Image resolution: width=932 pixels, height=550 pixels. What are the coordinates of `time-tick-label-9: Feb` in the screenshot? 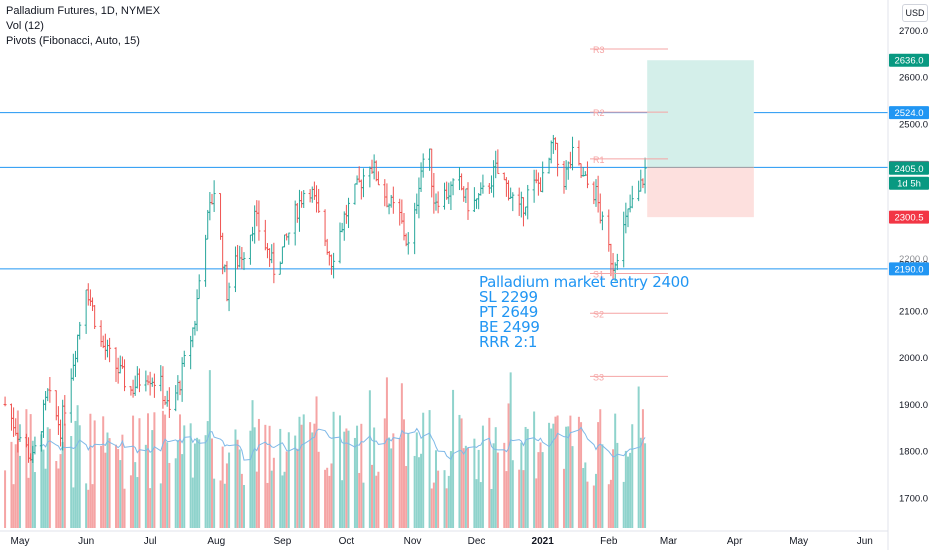 It's located at (609, 541).